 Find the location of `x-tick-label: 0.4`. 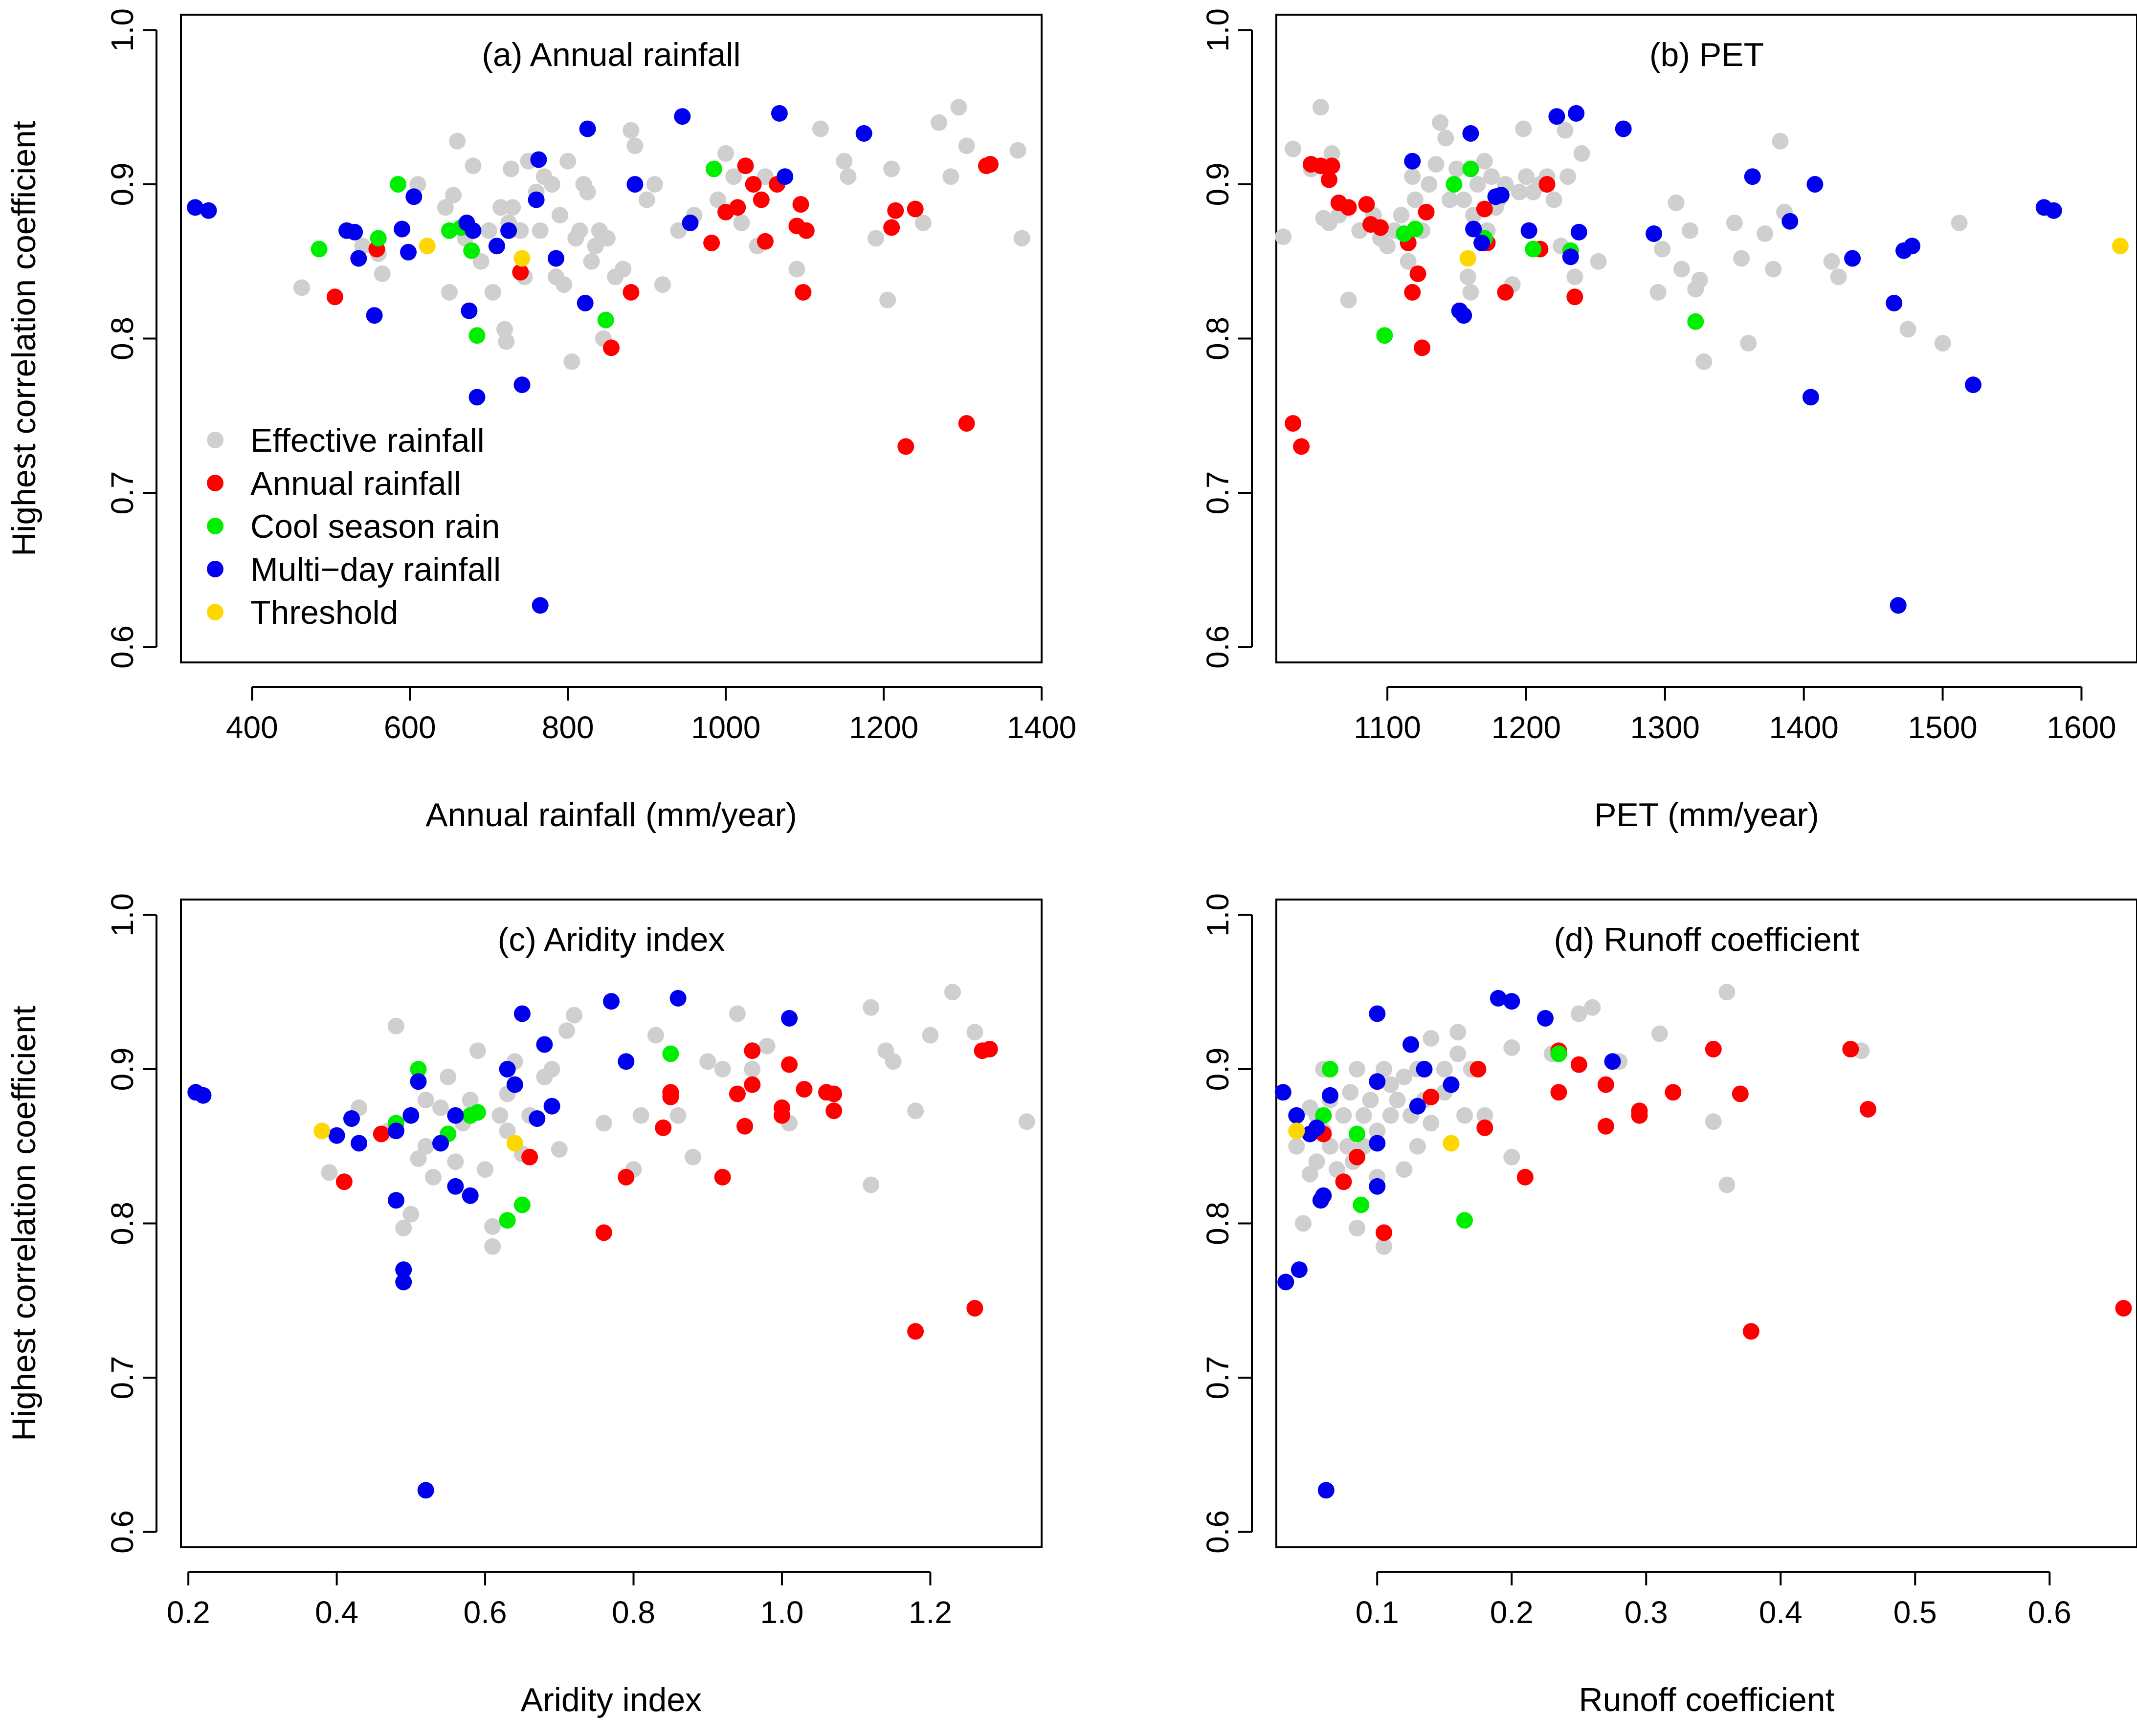

x-tick-label: 0.4 is located at coordinates (1781, 1612).